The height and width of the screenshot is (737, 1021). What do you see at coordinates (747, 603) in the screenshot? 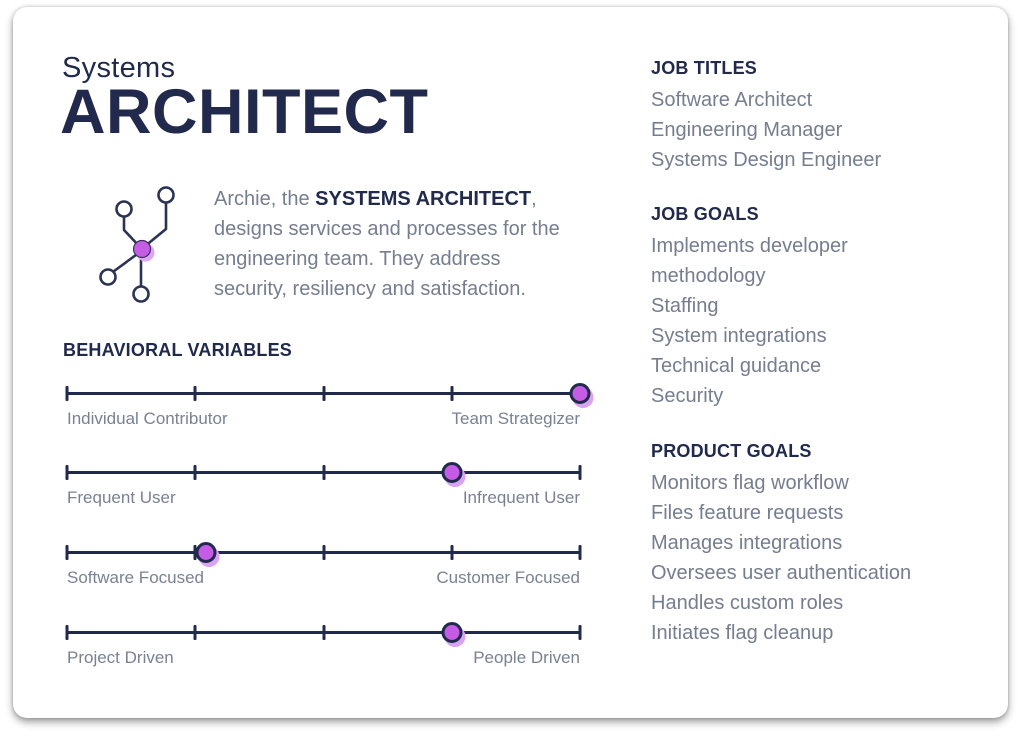
I see `list-item: Handles custom roles` at bounding box center [747, 603].